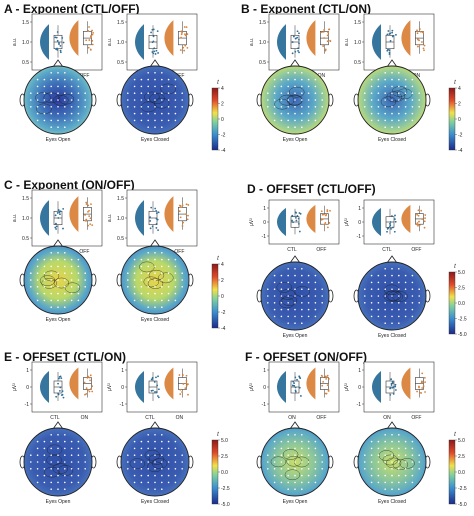  What do you see at coordinates (120, 219) in the screenshot?
I see `y-tick-label: 1.0` at bounding box center [120, 219].